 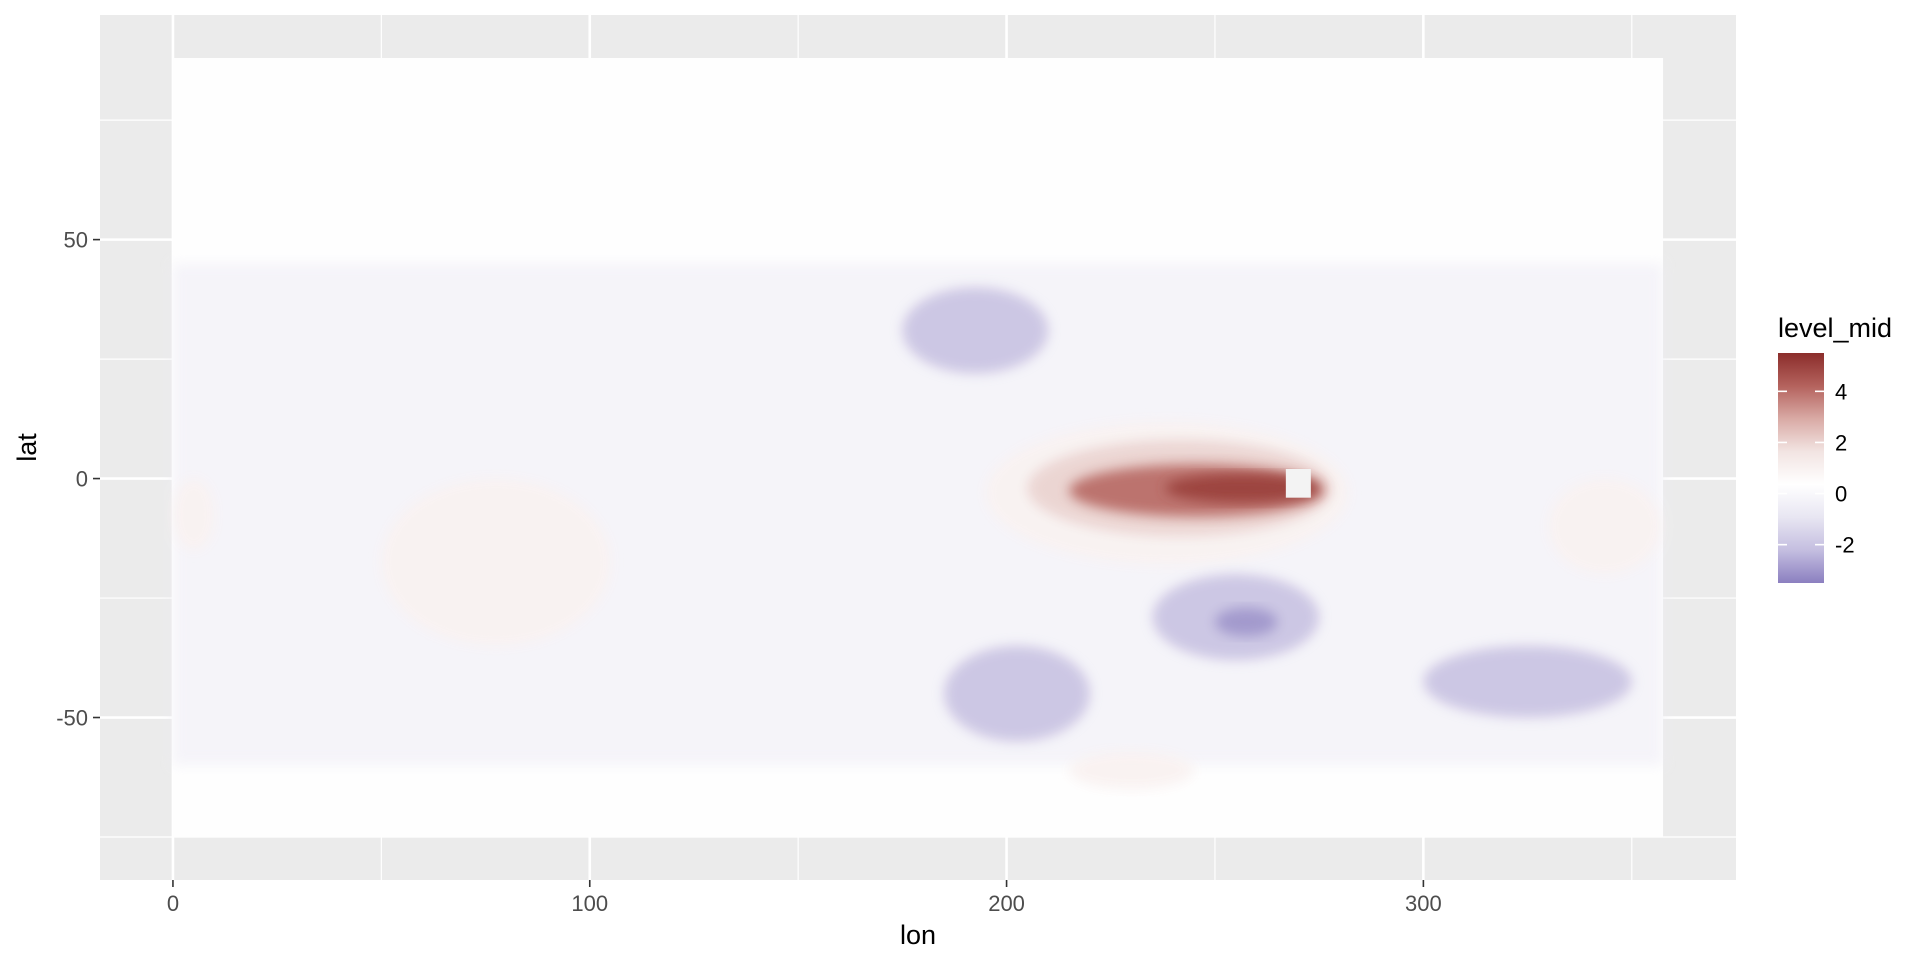 What do you see at coordinates (1841, 442) in the screenshot?
I see `legend-tick-label: 2` at bounding box center [1841, 442].